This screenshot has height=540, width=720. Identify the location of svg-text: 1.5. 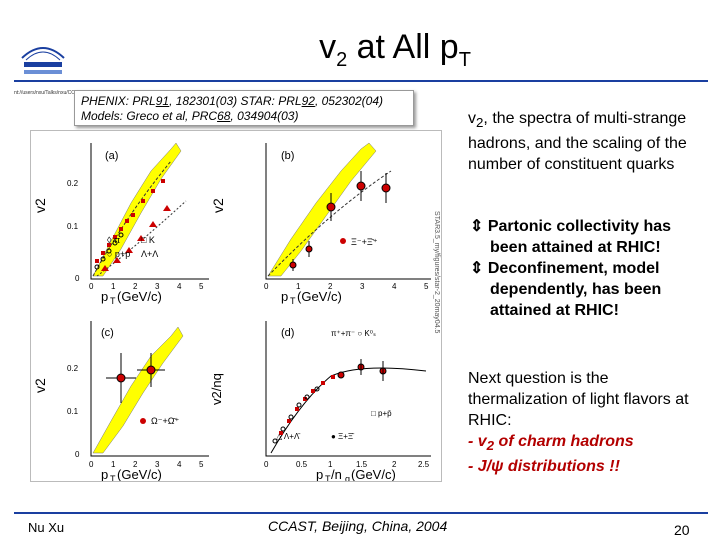
(362, 464).